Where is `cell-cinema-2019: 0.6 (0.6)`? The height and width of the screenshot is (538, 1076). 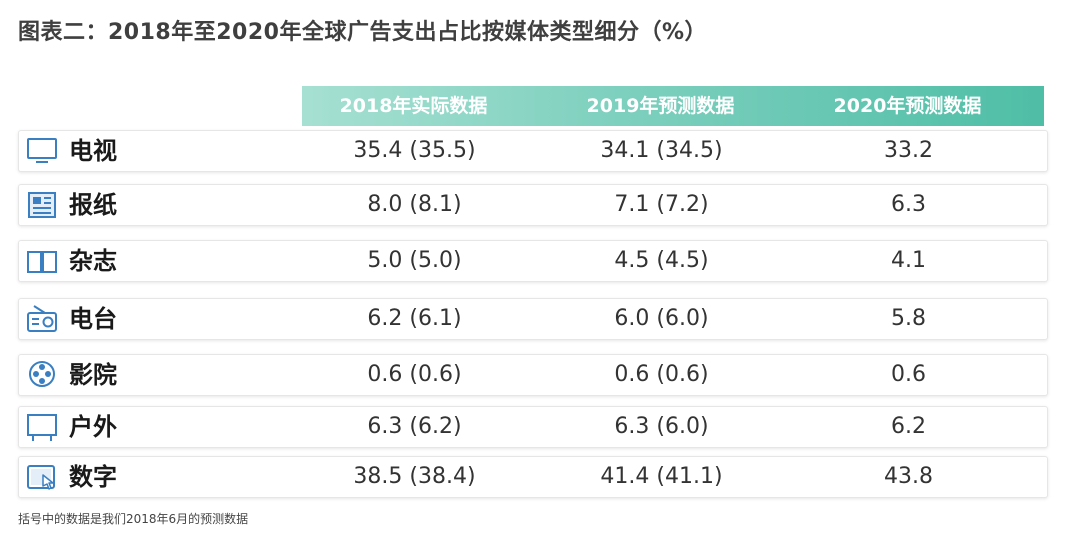 cell-cinema-2019: 0.6 (0.6) is located at coordinates (661, 374).